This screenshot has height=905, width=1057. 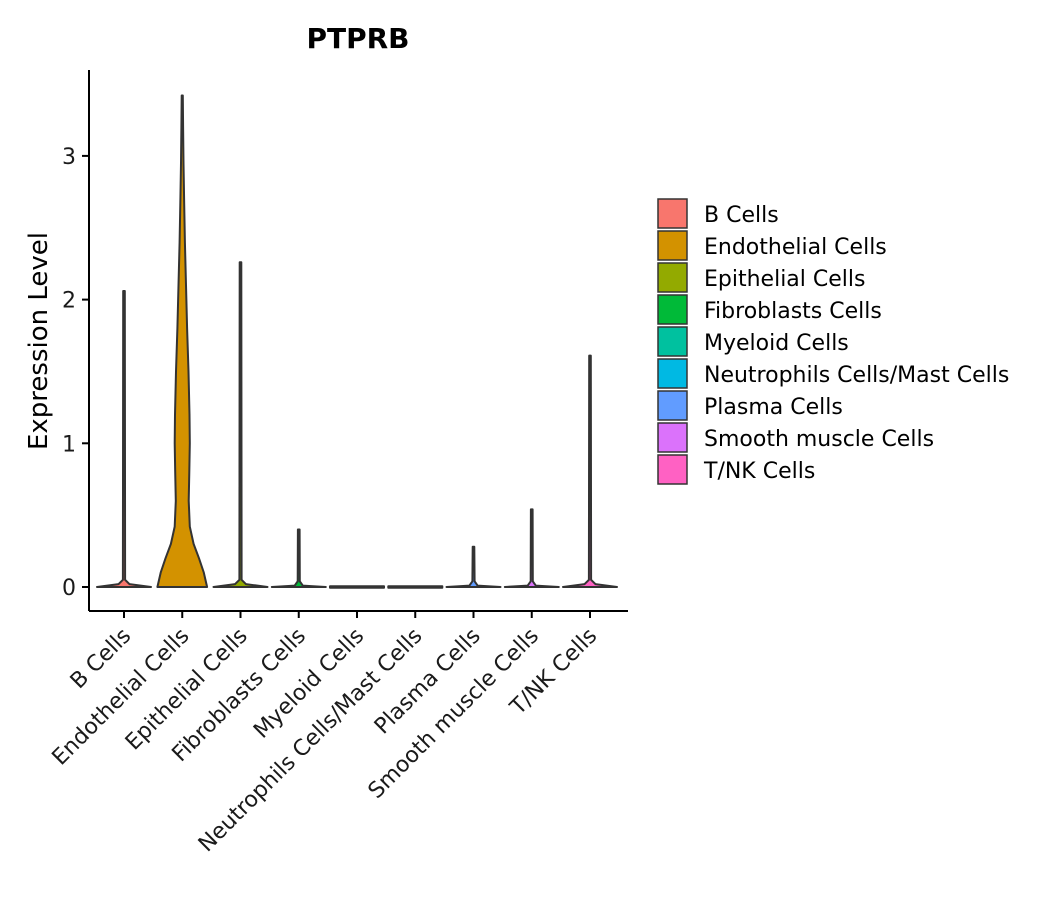 I want to click on legend-label: Fibroblasts Cells, so click(x=793, y=311).